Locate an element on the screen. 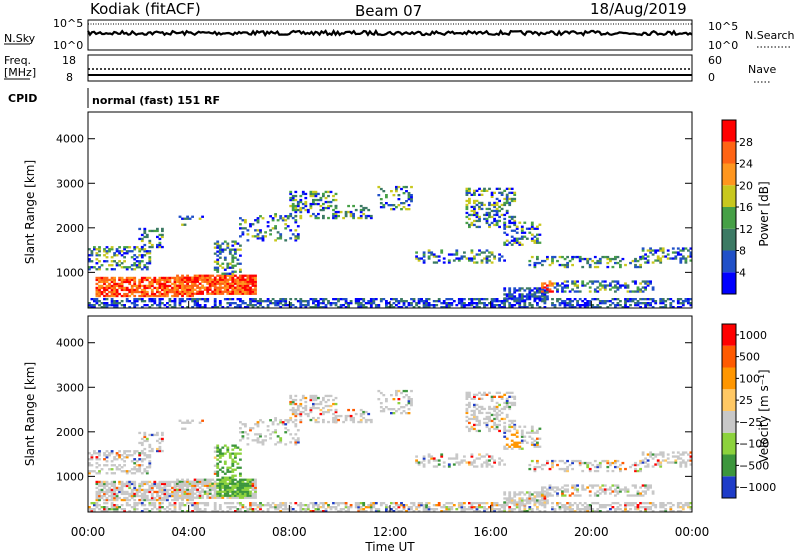  colorbar-swatch is located at coordinates (729, 196).